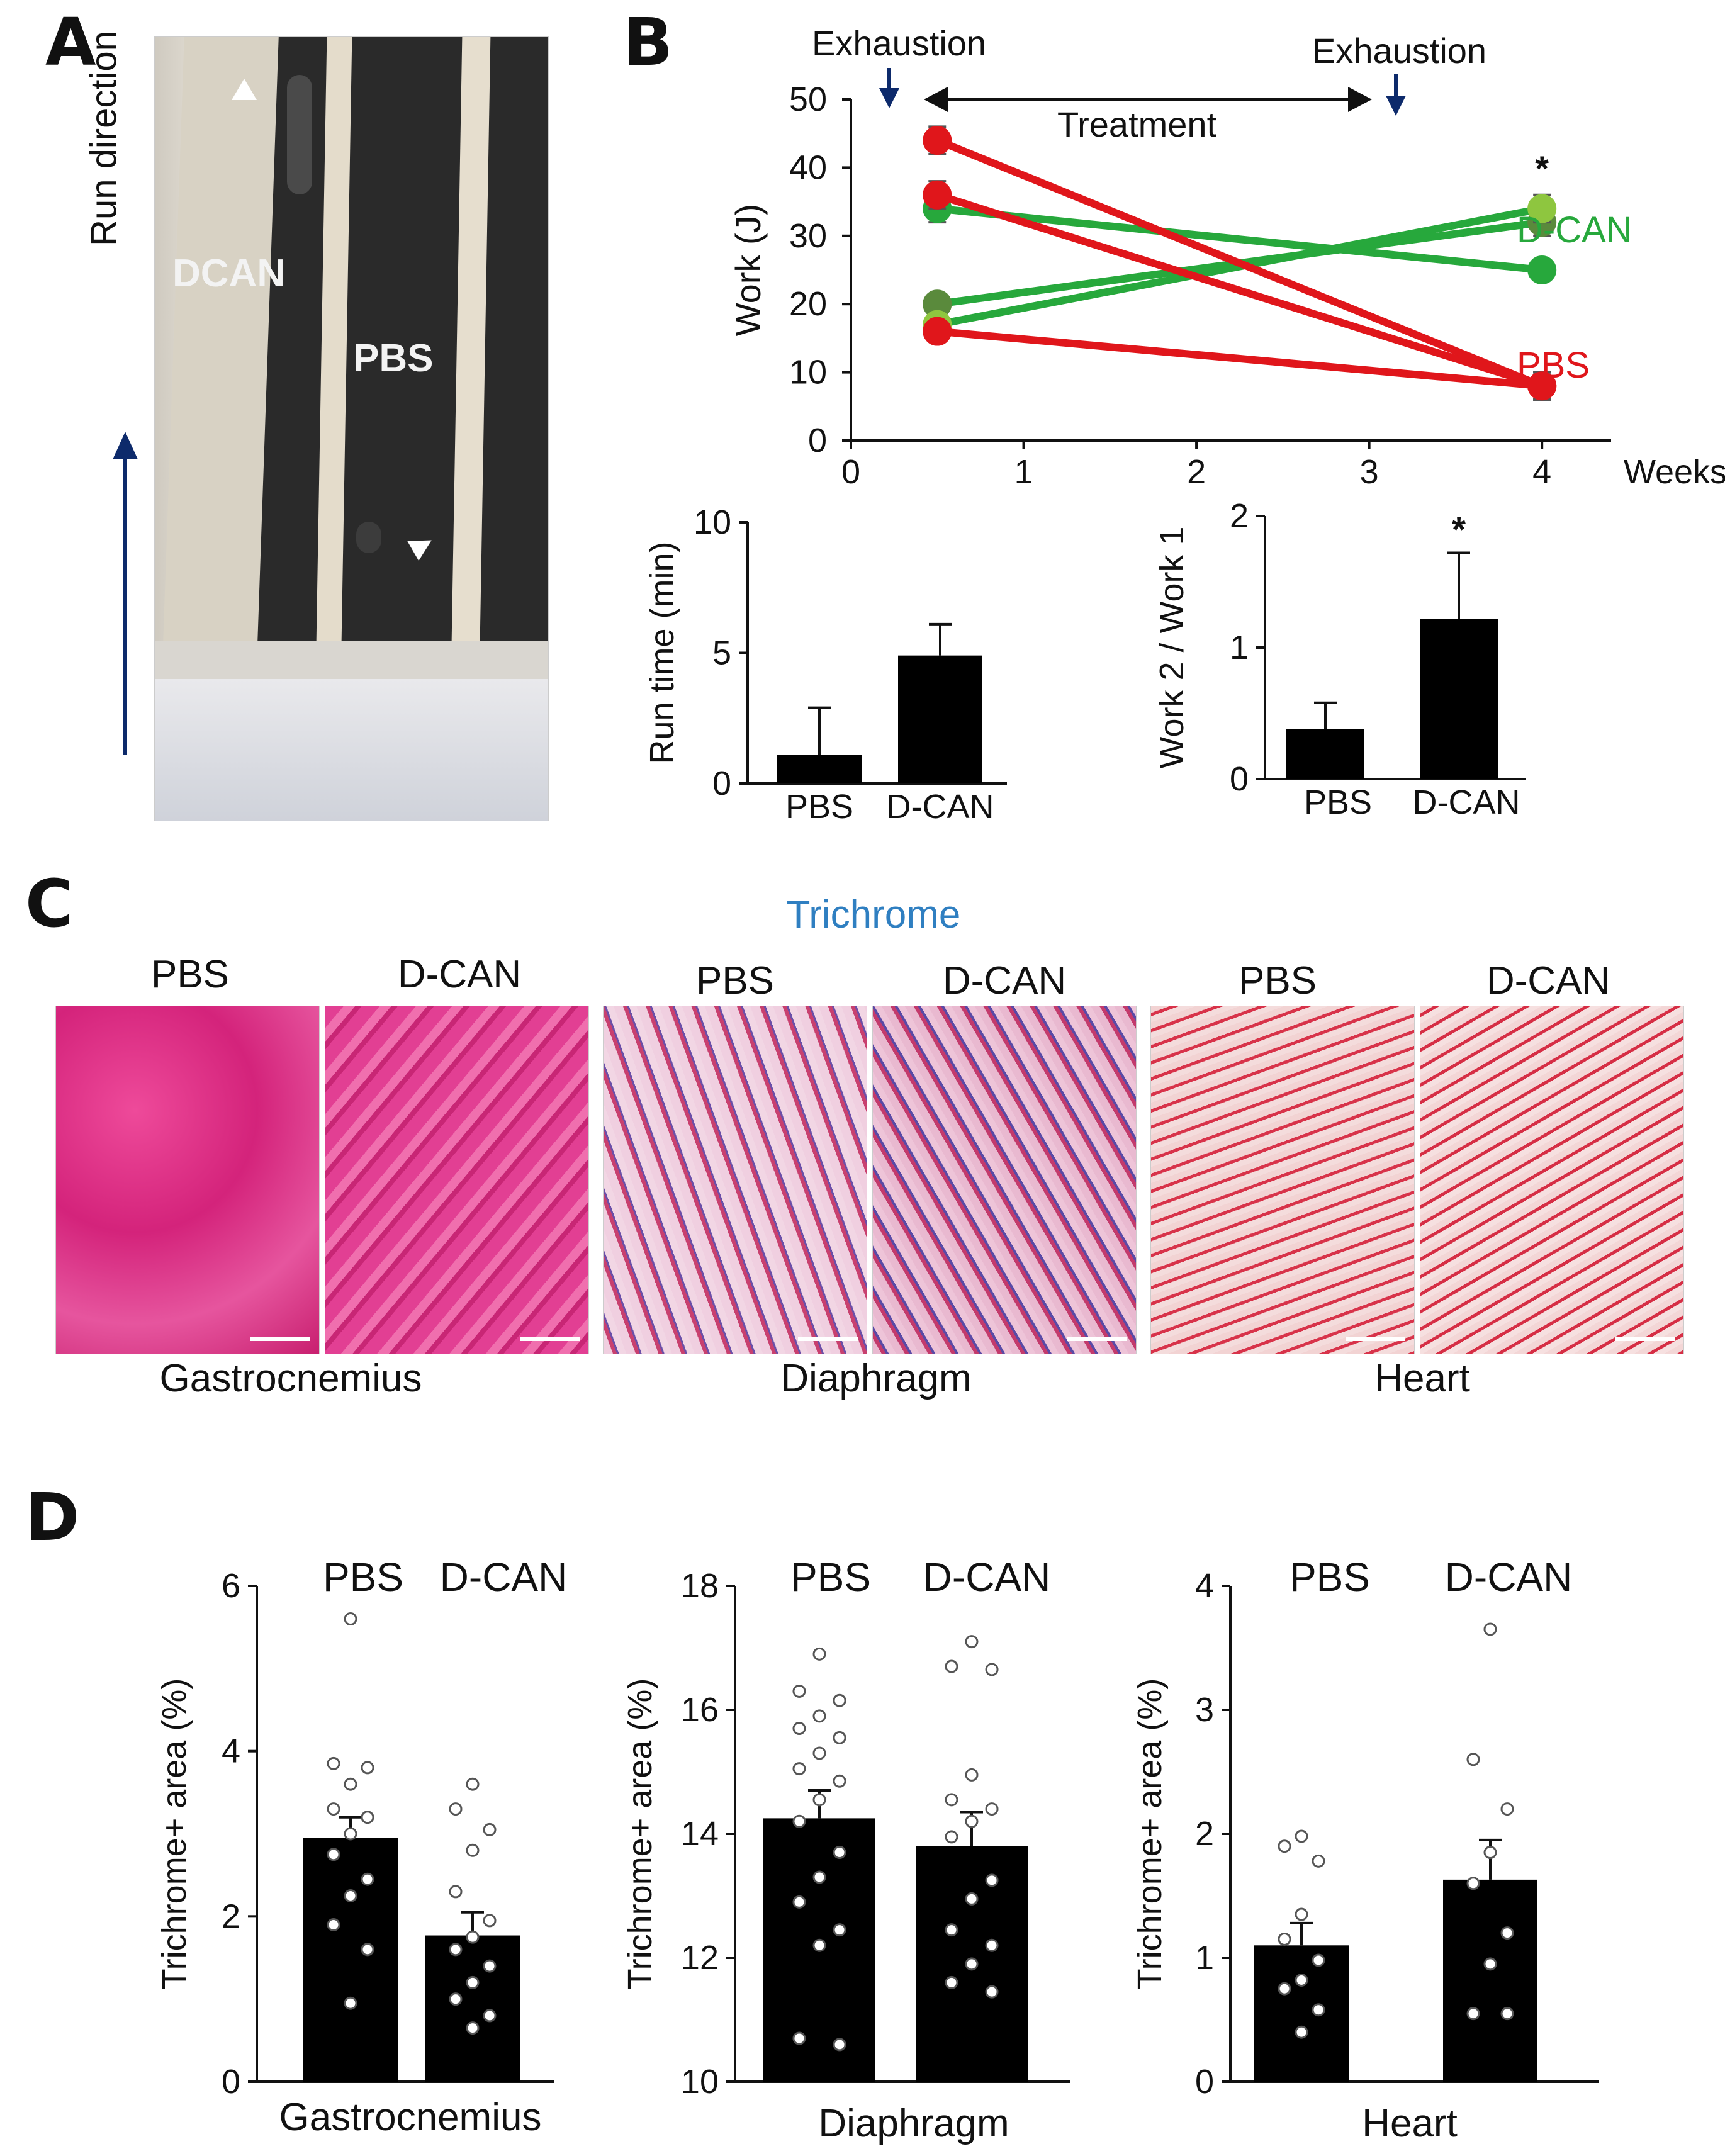 Image resolution: width=1725 pixels, height=2156 pixels. Describe the element at coordinates (748, 270) in the screenshot. I see `work-y-axis-title: Work (J)` at that location.